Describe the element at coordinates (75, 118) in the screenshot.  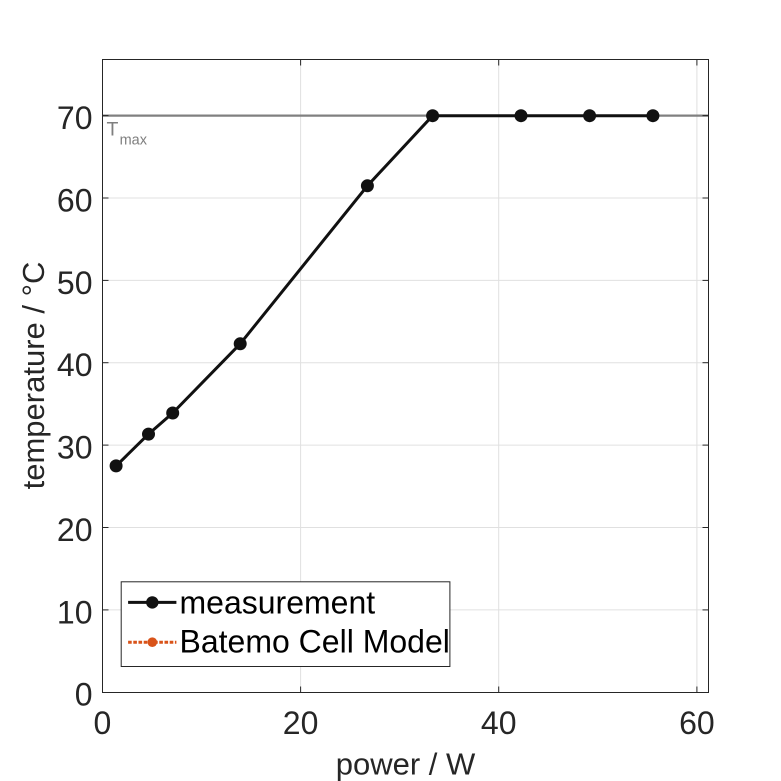
I see `svg-text: 70` at that location.